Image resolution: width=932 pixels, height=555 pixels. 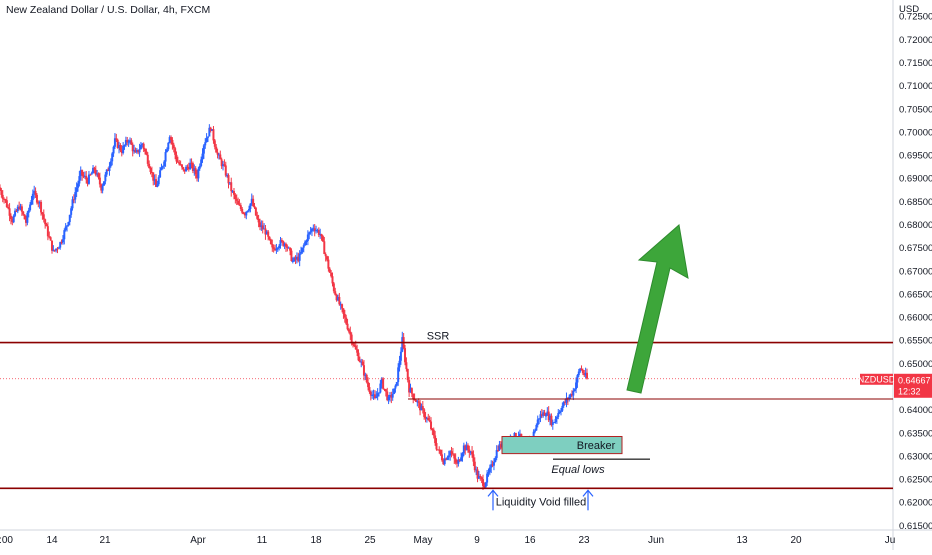 I want to click on x-tick-label: 18, so click(x=316, y=540).